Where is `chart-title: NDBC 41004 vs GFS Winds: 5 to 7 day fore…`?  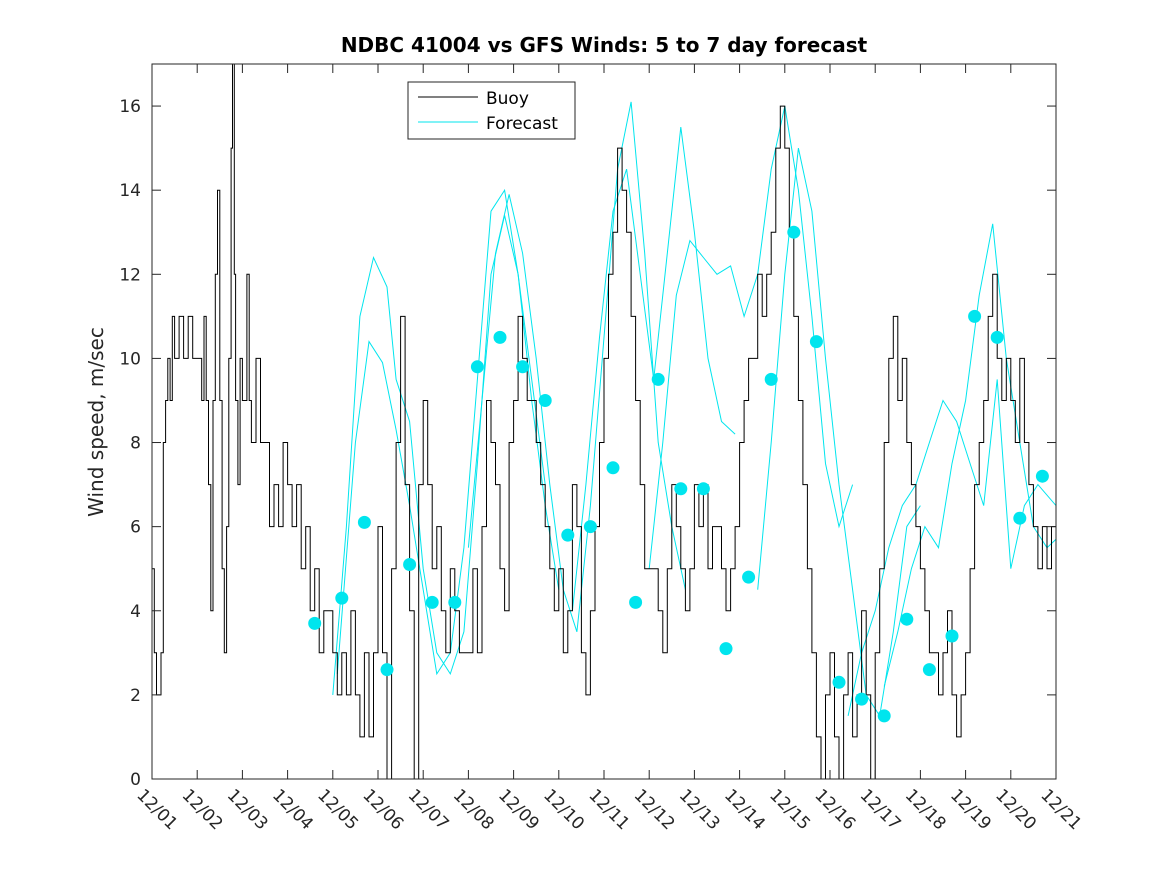
chart-title: NDBC 41004 vs GFS Winds: 5 to 7 day fore… is located at coordinates (604, 45).